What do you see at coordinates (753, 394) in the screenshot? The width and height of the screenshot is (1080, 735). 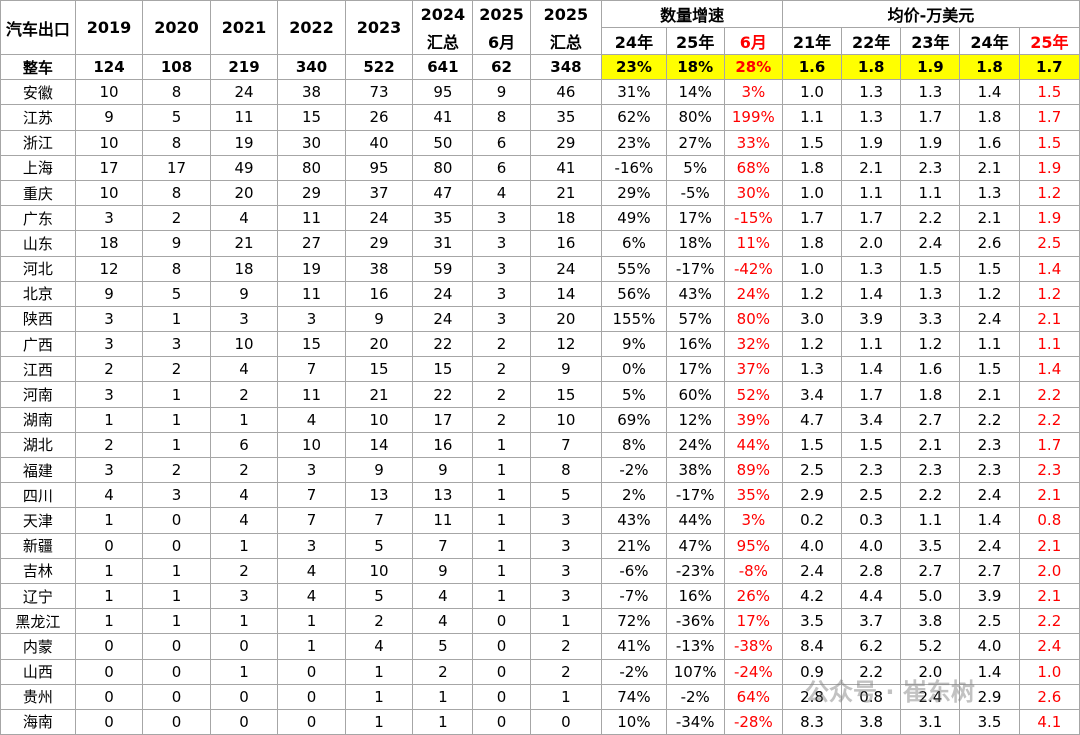 I see `table-cell: 52%` at bounding box center [753, 394].